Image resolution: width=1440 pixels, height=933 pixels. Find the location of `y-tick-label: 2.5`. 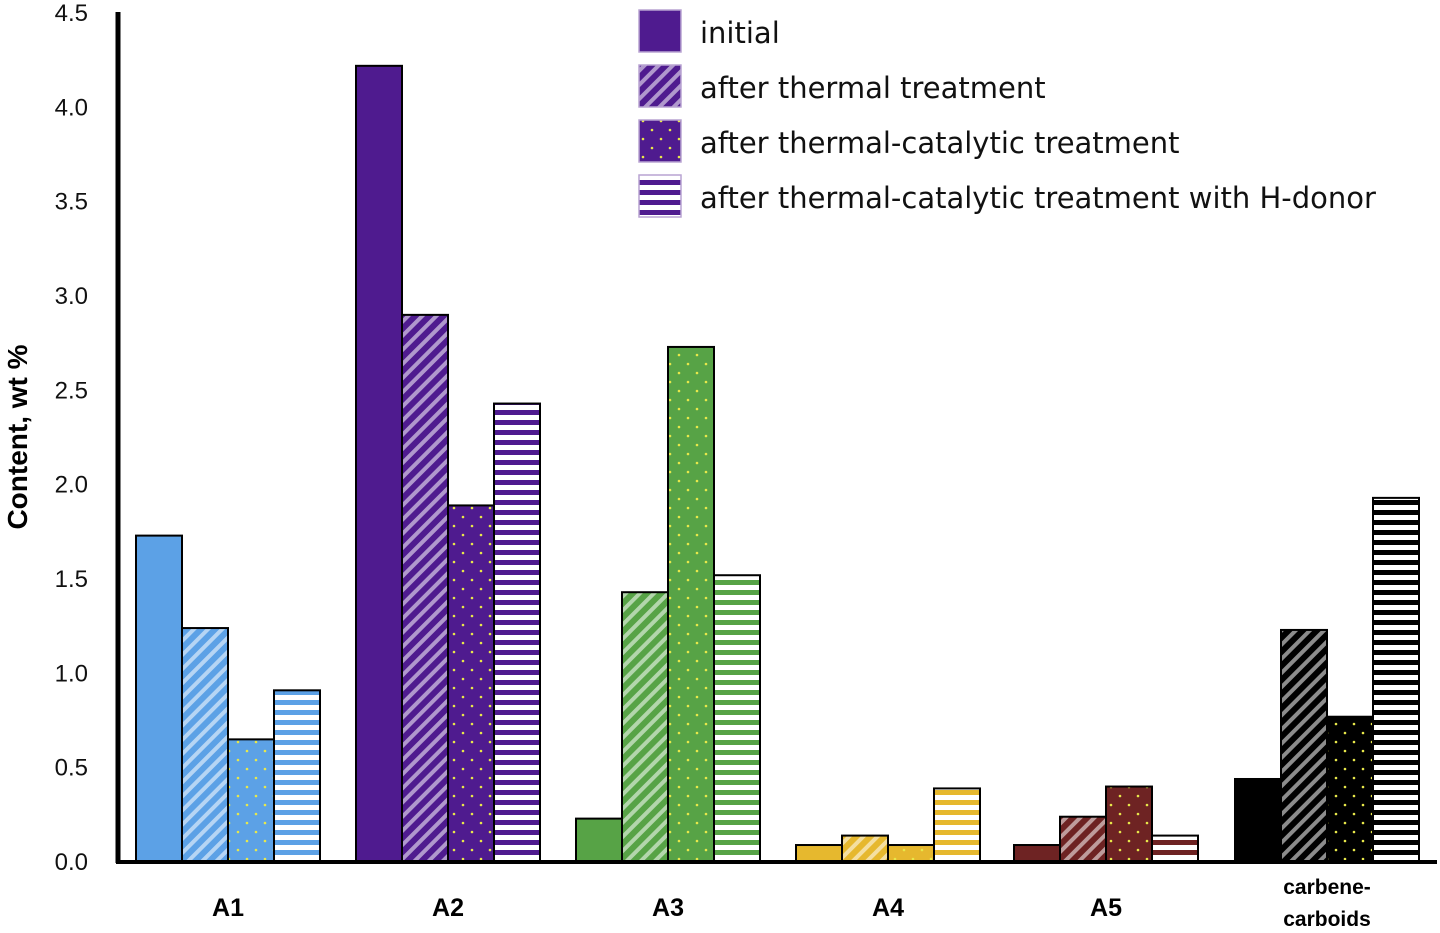

y-tick-label: 2.5 is located at coordinates (71, 390).